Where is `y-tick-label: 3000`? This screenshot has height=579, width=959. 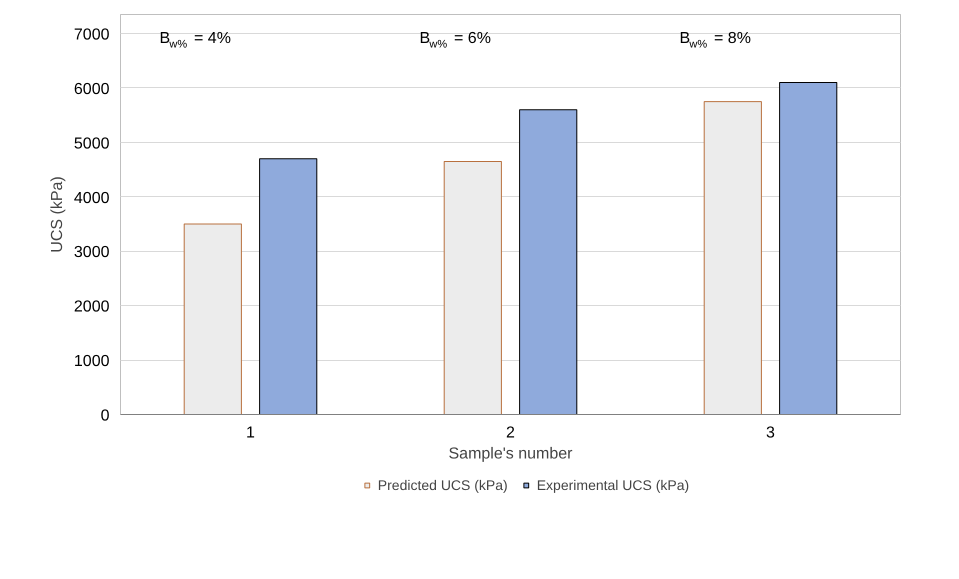
y-tick-label: 3000 is located at coordinates (92, 253).